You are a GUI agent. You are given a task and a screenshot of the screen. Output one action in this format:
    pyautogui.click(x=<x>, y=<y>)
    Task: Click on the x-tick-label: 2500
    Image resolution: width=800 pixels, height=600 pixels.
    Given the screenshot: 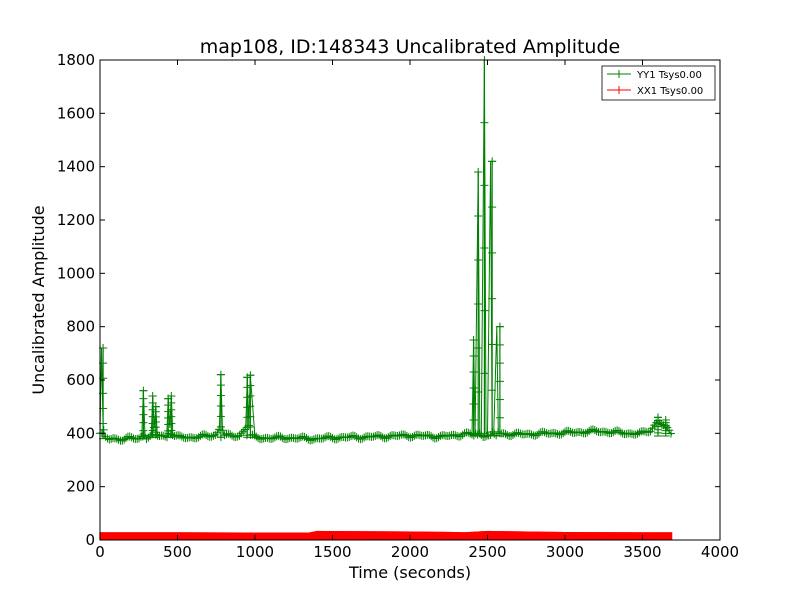 What is the action you would take?
    pyautogui.click(x=487, y=552)
    